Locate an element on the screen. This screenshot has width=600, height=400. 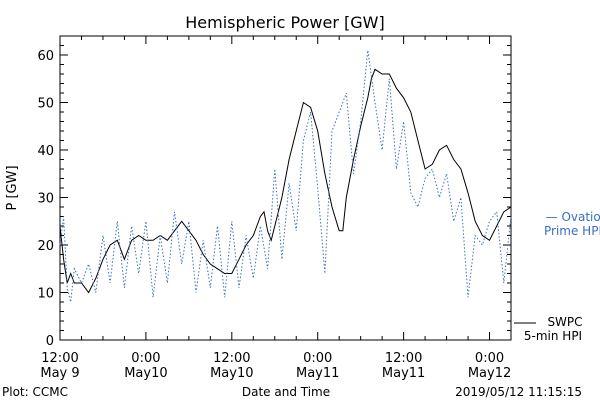
y-tick-label: 60 is located at coordinates (45, 56).